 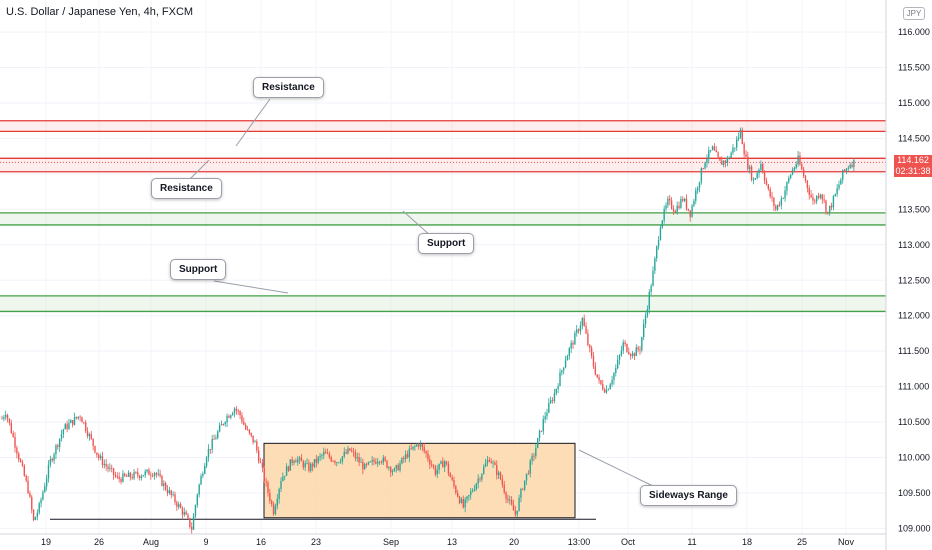 What do you see at coordinates (688, 495) in the screenshot?
I see `callout-sideways-range: Sideways Range` at bounding box center [688, 495].